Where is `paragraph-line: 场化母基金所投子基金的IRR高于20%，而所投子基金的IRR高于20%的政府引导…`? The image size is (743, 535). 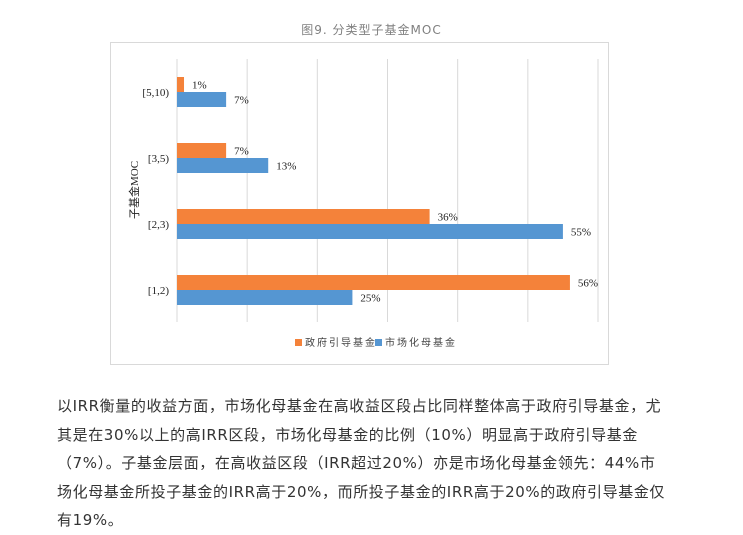
paragraph-line: 场化母基金所投子基金的IRR高于20%，而所投子基金的IRR高于20%的政府引导… is located at coordinates (361, 491).